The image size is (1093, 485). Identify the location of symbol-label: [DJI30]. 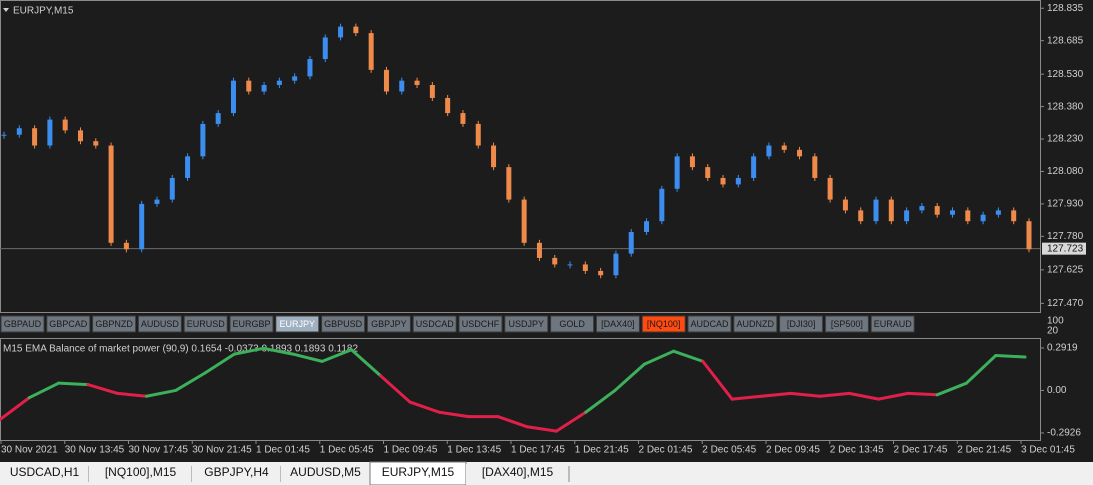
(801, 324).